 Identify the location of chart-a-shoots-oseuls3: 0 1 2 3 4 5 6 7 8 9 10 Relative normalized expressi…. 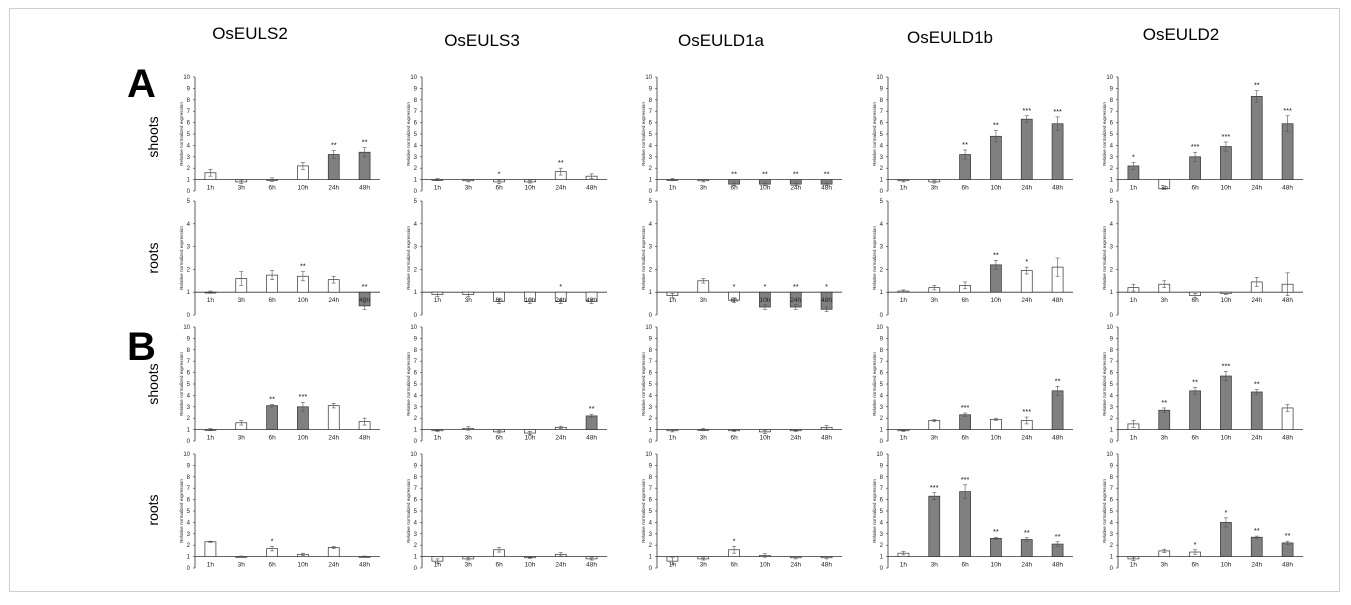
(506, 135).